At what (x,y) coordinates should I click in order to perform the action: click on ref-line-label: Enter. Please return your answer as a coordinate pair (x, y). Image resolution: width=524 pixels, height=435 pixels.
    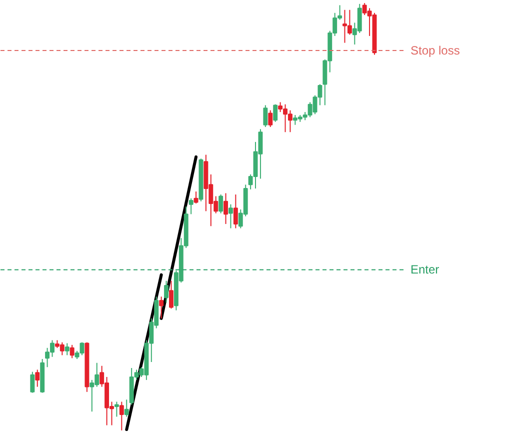
    Looking at the image, I should click on (425, 269).